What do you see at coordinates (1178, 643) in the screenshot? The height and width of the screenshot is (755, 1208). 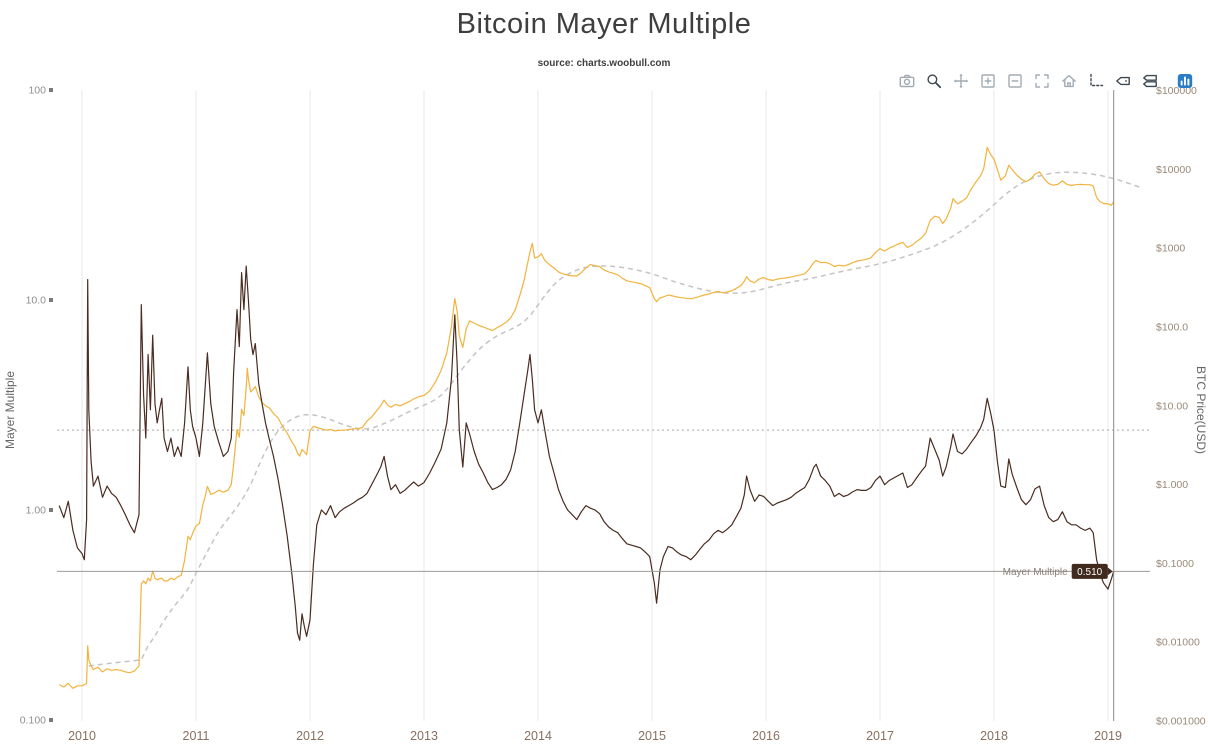 I see `right-tick-$0.01000: $0.01000` at bounding box center [1178, 643].